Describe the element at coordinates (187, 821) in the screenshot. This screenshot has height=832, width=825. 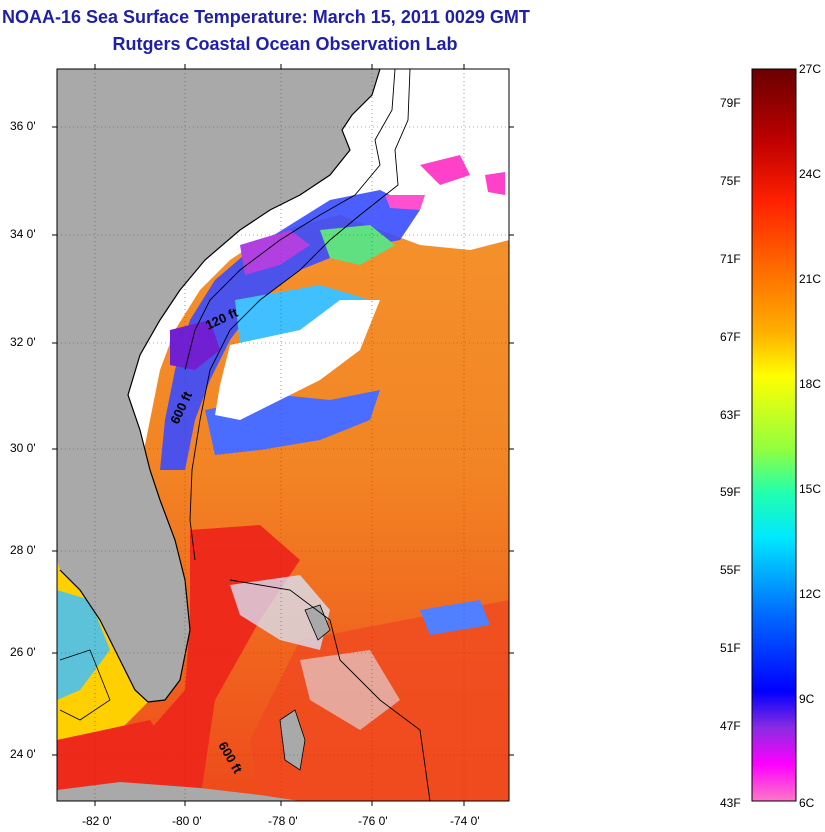
I see `lon-label: -80 0'` at that location.